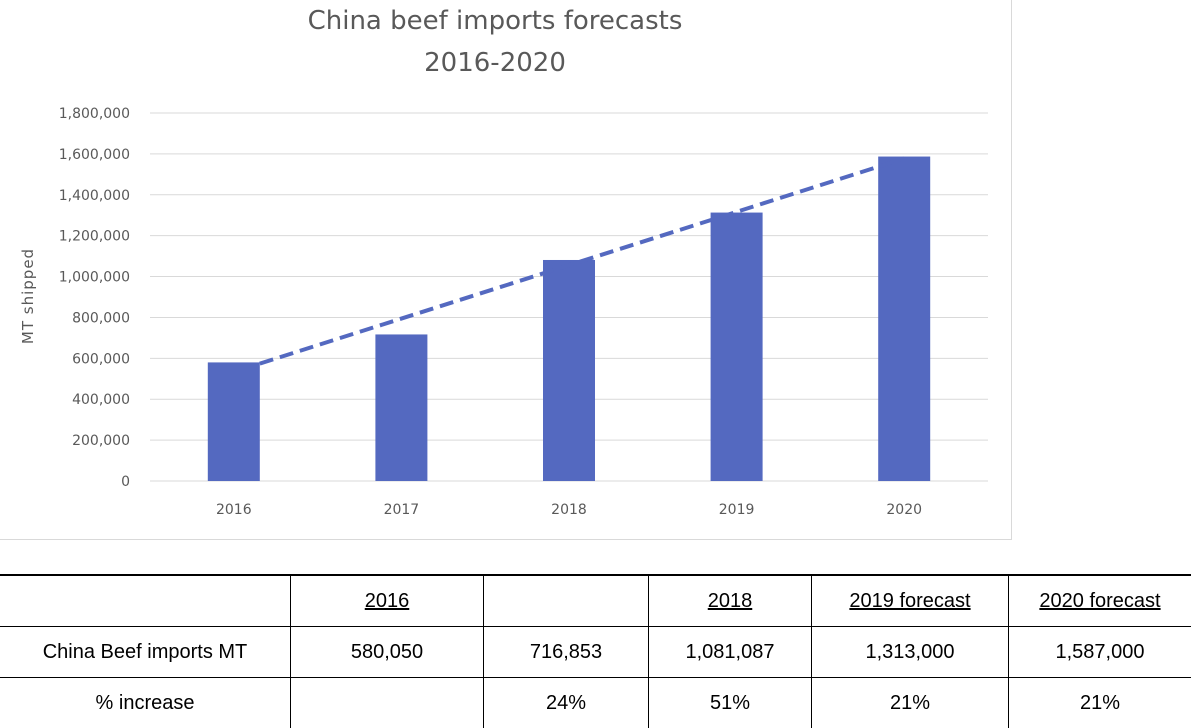 Image resolution: width=1191 pixels, height=728 pixels. Describe the element at coordinates (145, 652) in the screenshot. I see `table-row-label: China Beef imports MT` at that location.